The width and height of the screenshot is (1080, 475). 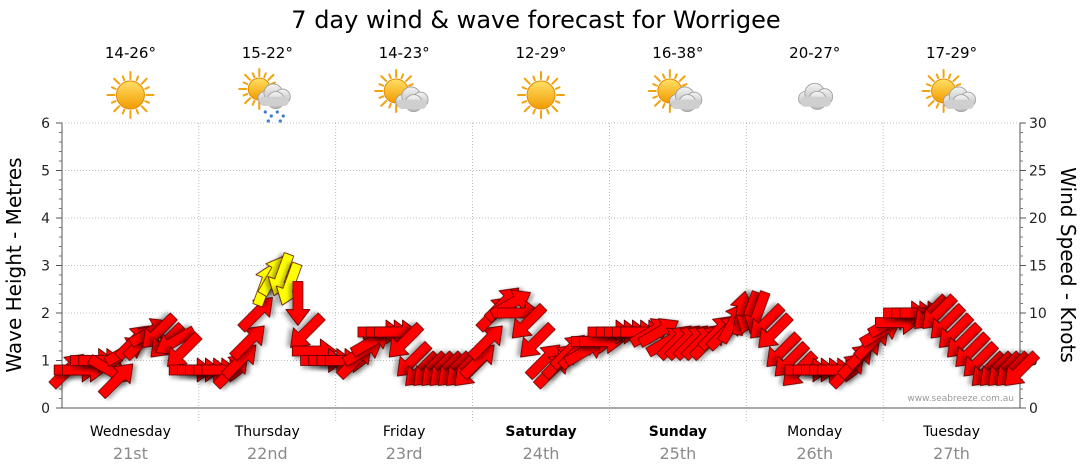 I want to click on y-left-tick-label: 1, so click(x=45, y=362).